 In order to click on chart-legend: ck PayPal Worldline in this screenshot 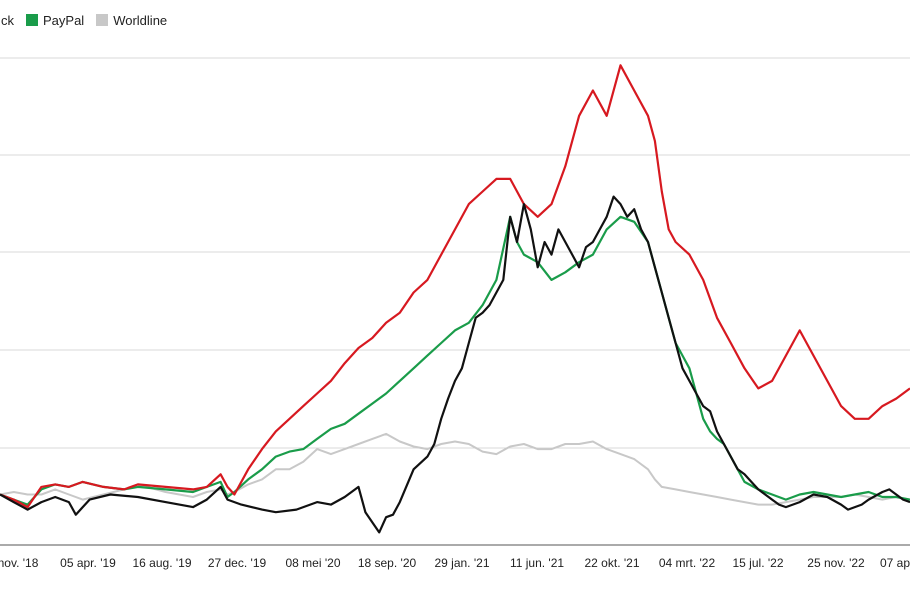, I will do `click(89, 20)`.